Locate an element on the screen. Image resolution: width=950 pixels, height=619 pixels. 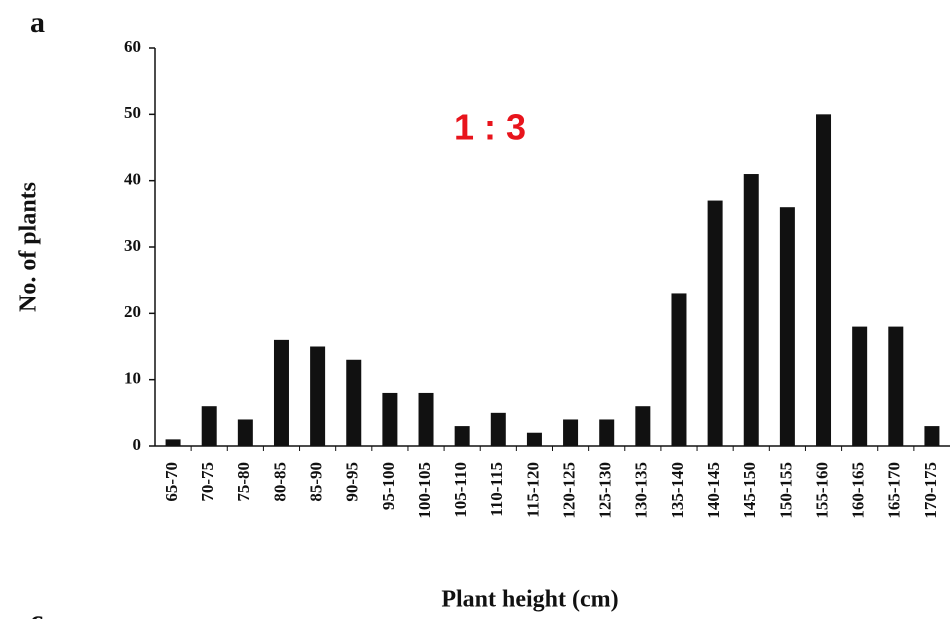
x-axis-title: Plant height (cm) is located at coordinates (529, 600).